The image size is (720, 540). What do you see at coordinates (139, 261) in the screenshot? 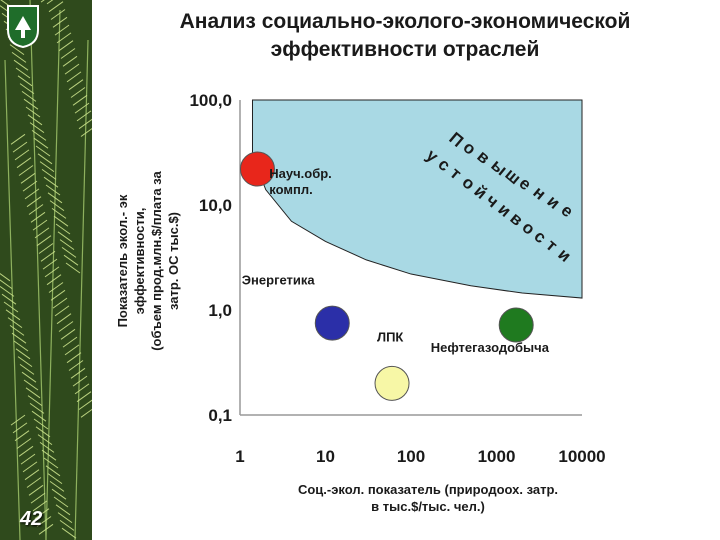
I see `ylabel-line: эффективности,` at bounding box center [139, 261].